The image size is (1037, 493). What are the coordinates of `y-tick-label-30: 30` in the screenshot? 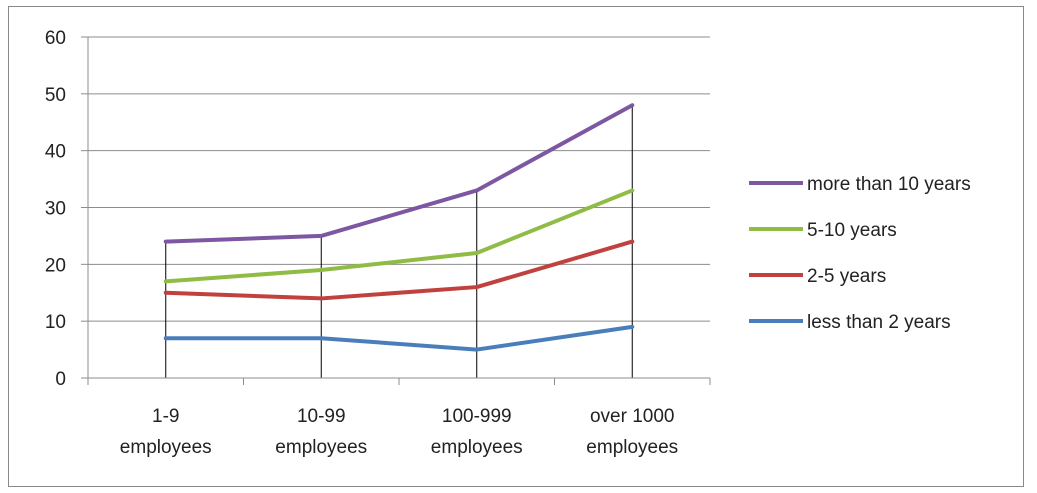 It's located at (55, 209).